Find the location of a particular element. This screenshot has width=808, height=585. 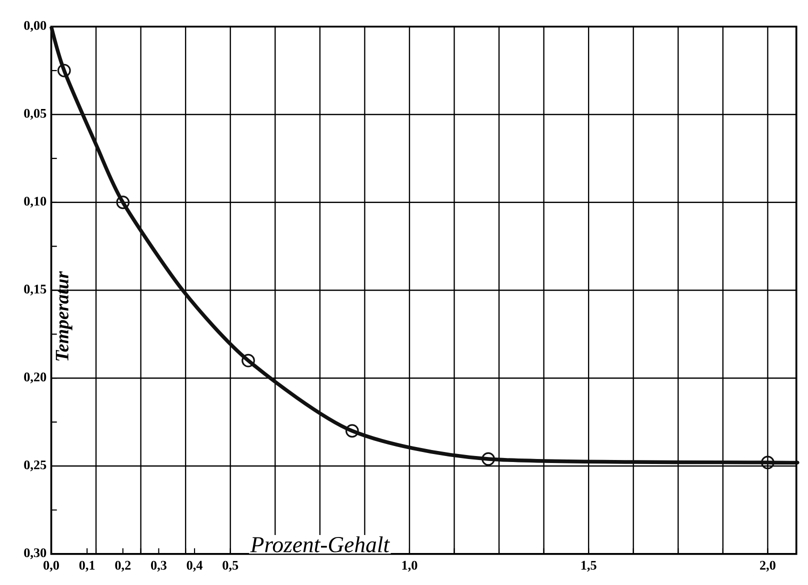

x-tick-label: 0,3 is located at coordinates (158, 566).